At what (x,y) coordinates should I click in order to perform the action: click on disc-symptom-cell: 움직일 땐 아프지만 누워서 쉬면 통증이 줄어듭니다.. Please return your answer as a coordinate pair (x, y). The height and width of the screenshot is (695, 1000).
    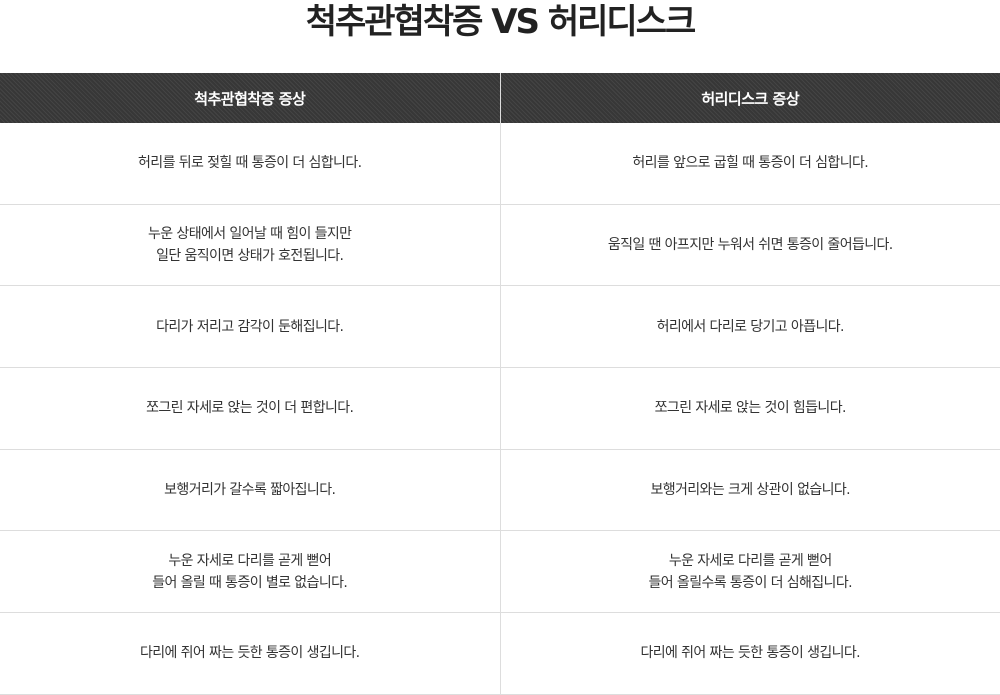
    Looking at the image, I should click on (750, 245).